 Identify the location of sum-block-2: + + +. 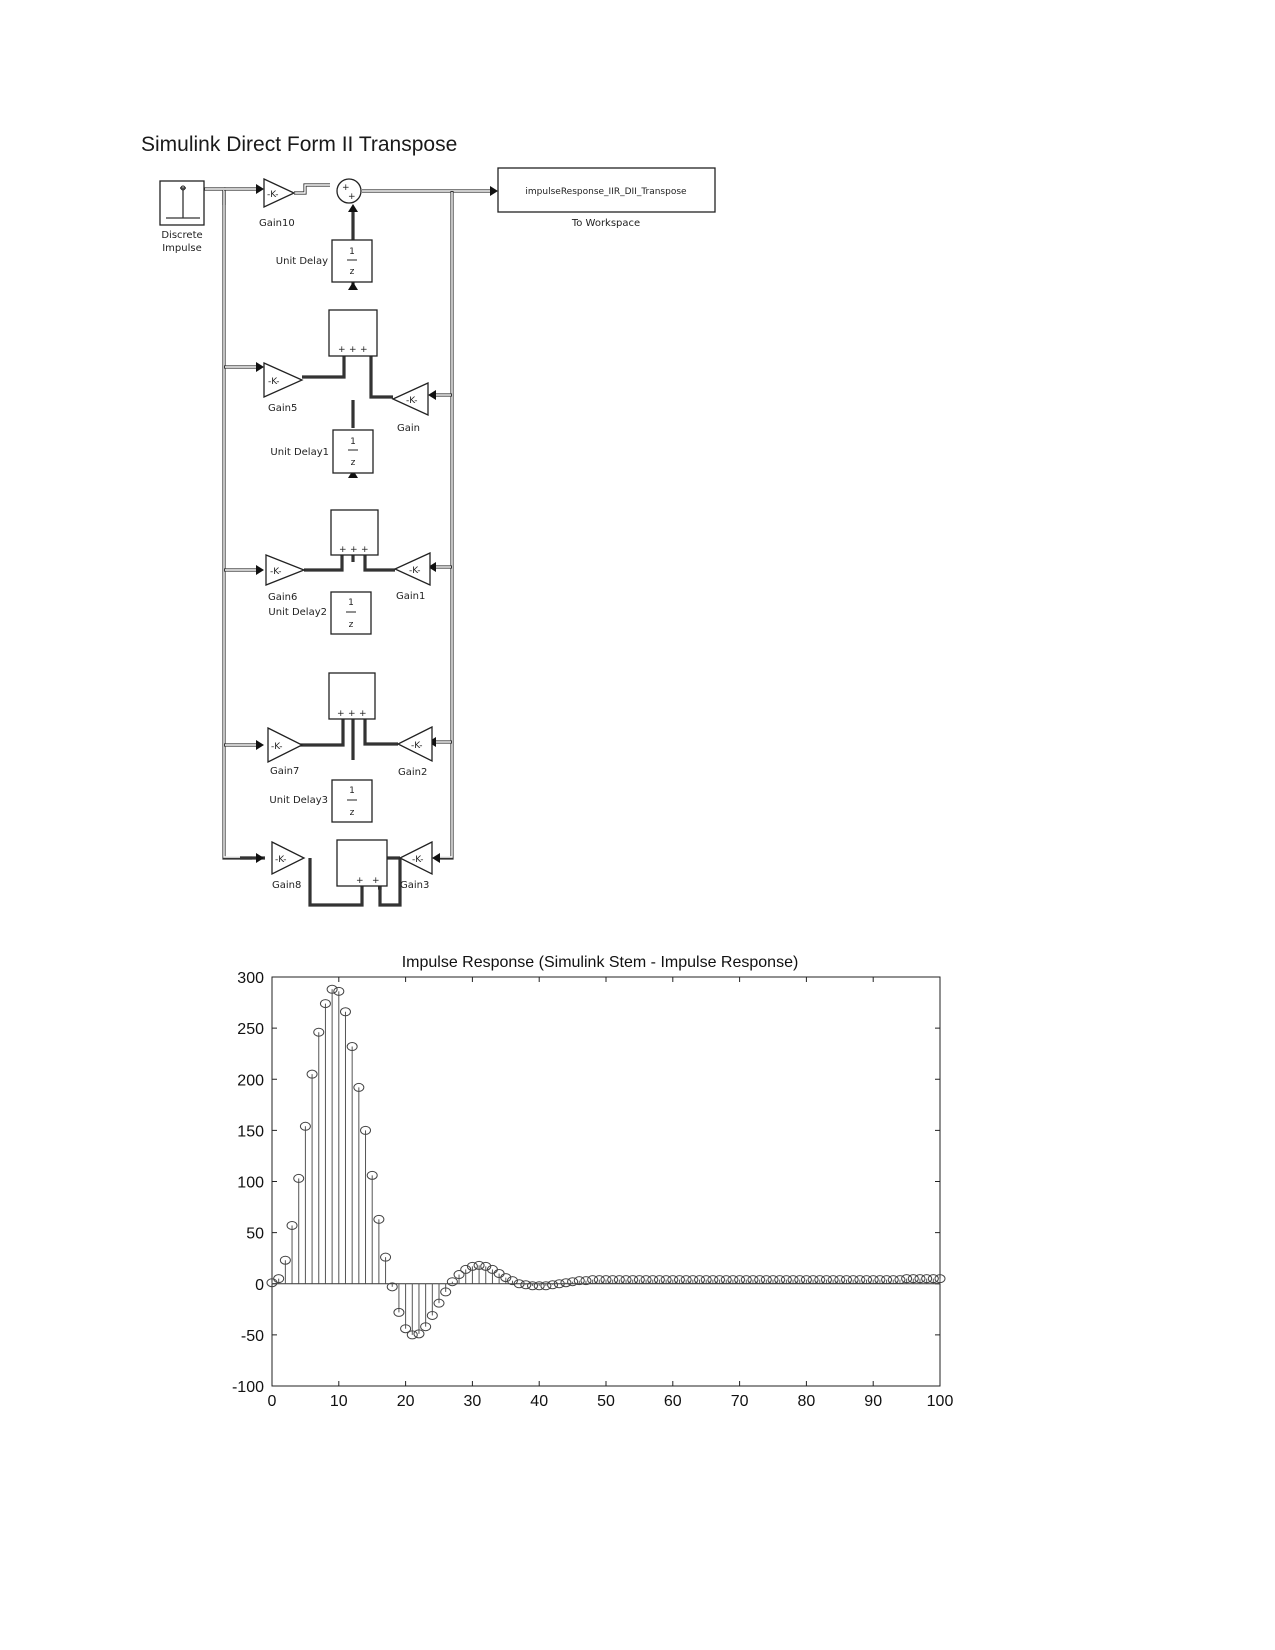
(354, 532).